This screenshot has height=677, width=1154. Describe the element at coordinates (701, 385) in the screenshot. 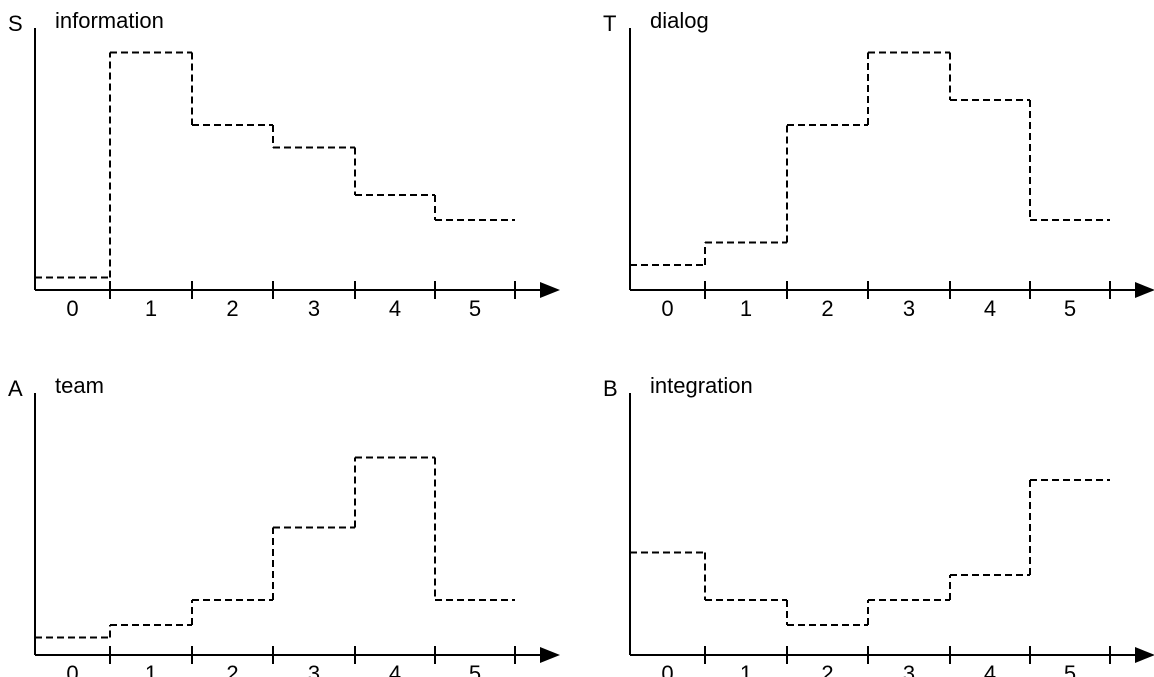

I see `panel-title: integration` at that location.